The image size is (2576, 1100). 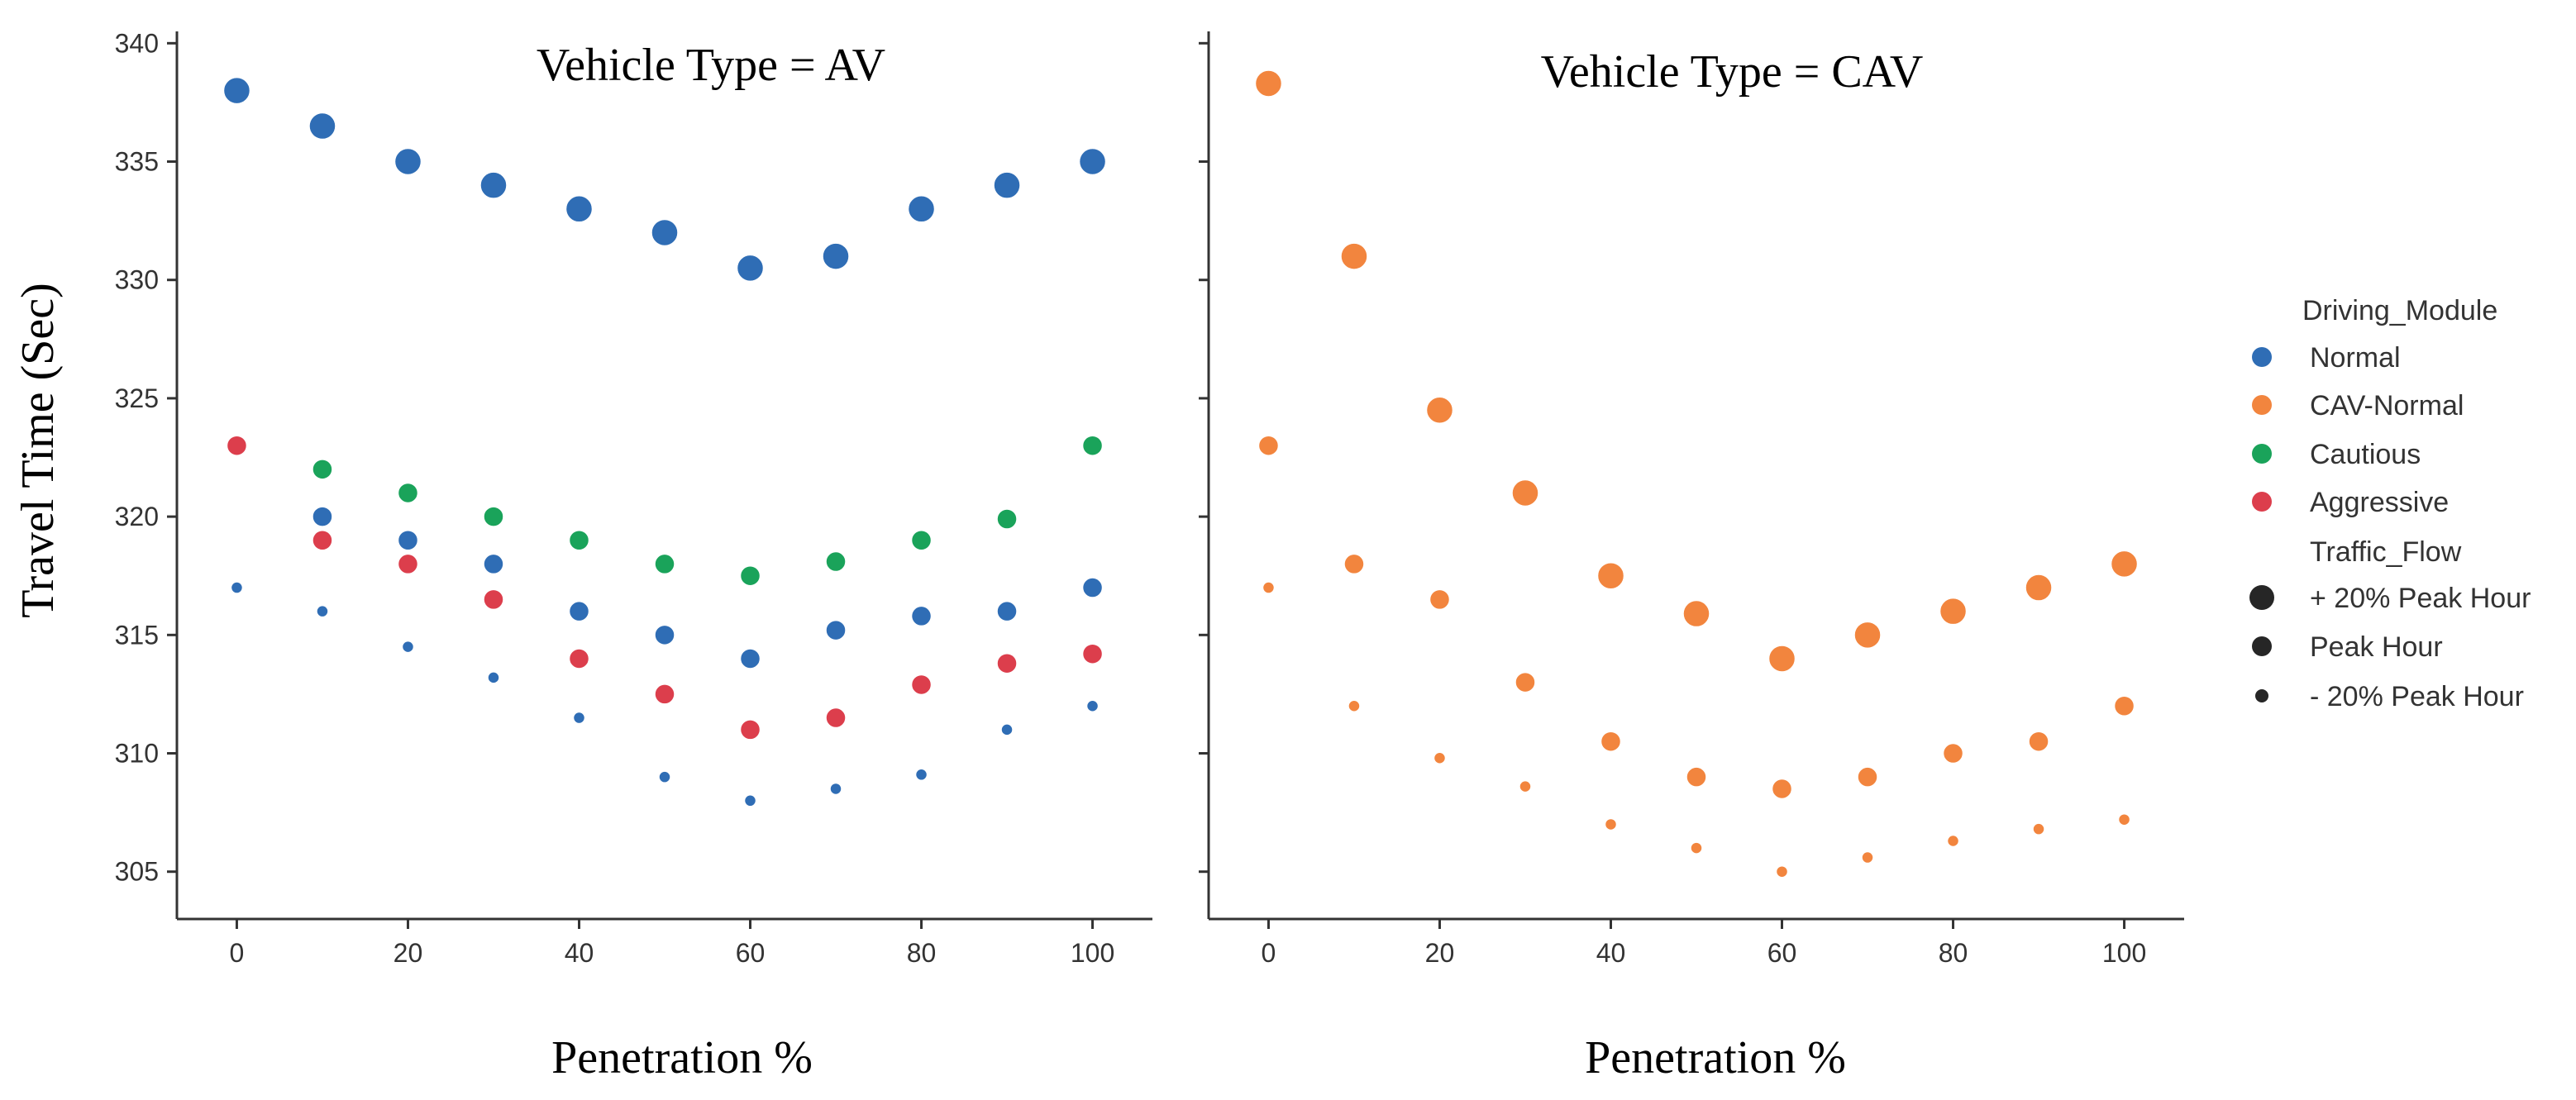 I want to click on panel-av-y-tick-label: 315, so click(x=137, y=635).